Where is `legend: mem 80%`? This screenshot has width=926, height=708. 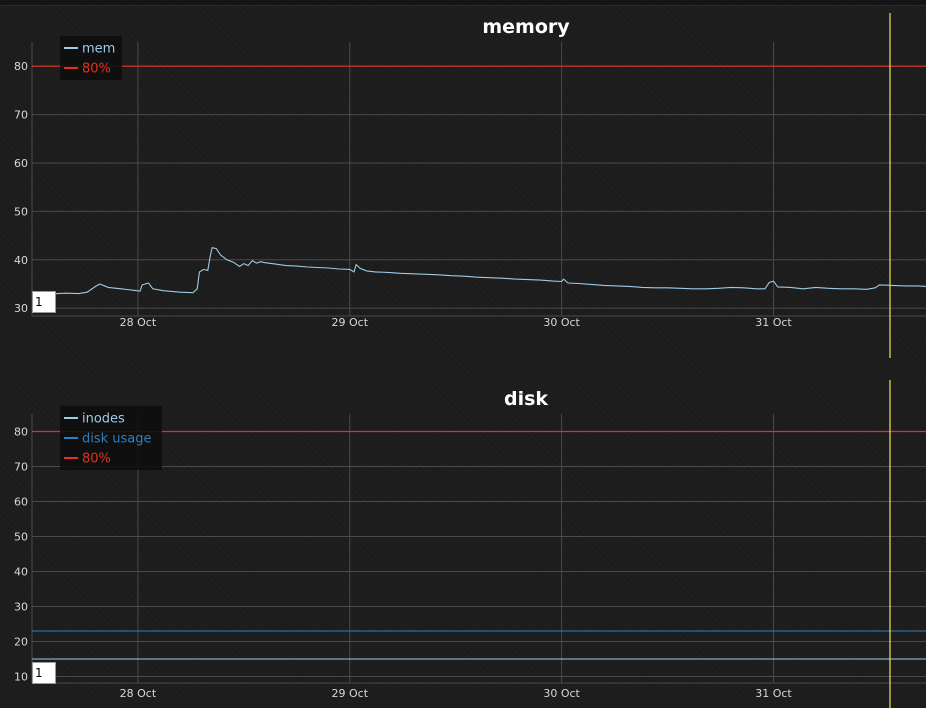
legend: mem 80% is located at coordinates (91, 58).